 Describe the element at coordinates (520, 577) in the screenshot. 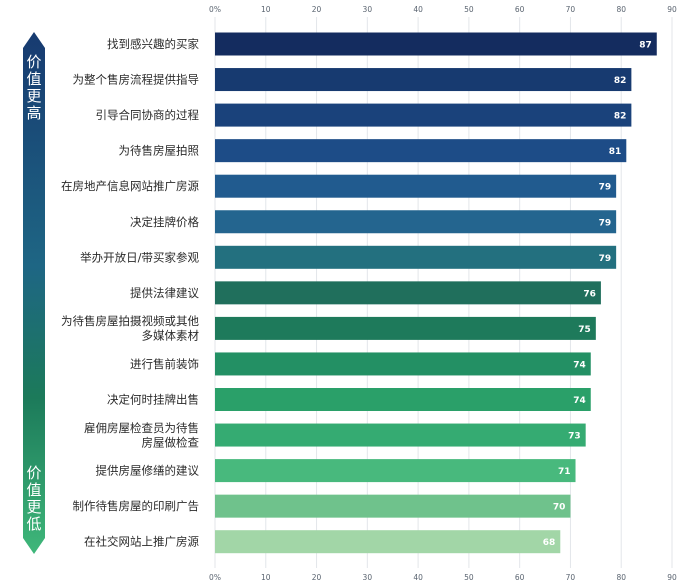

I see `x-tick-label-bottom: 60` at that location.